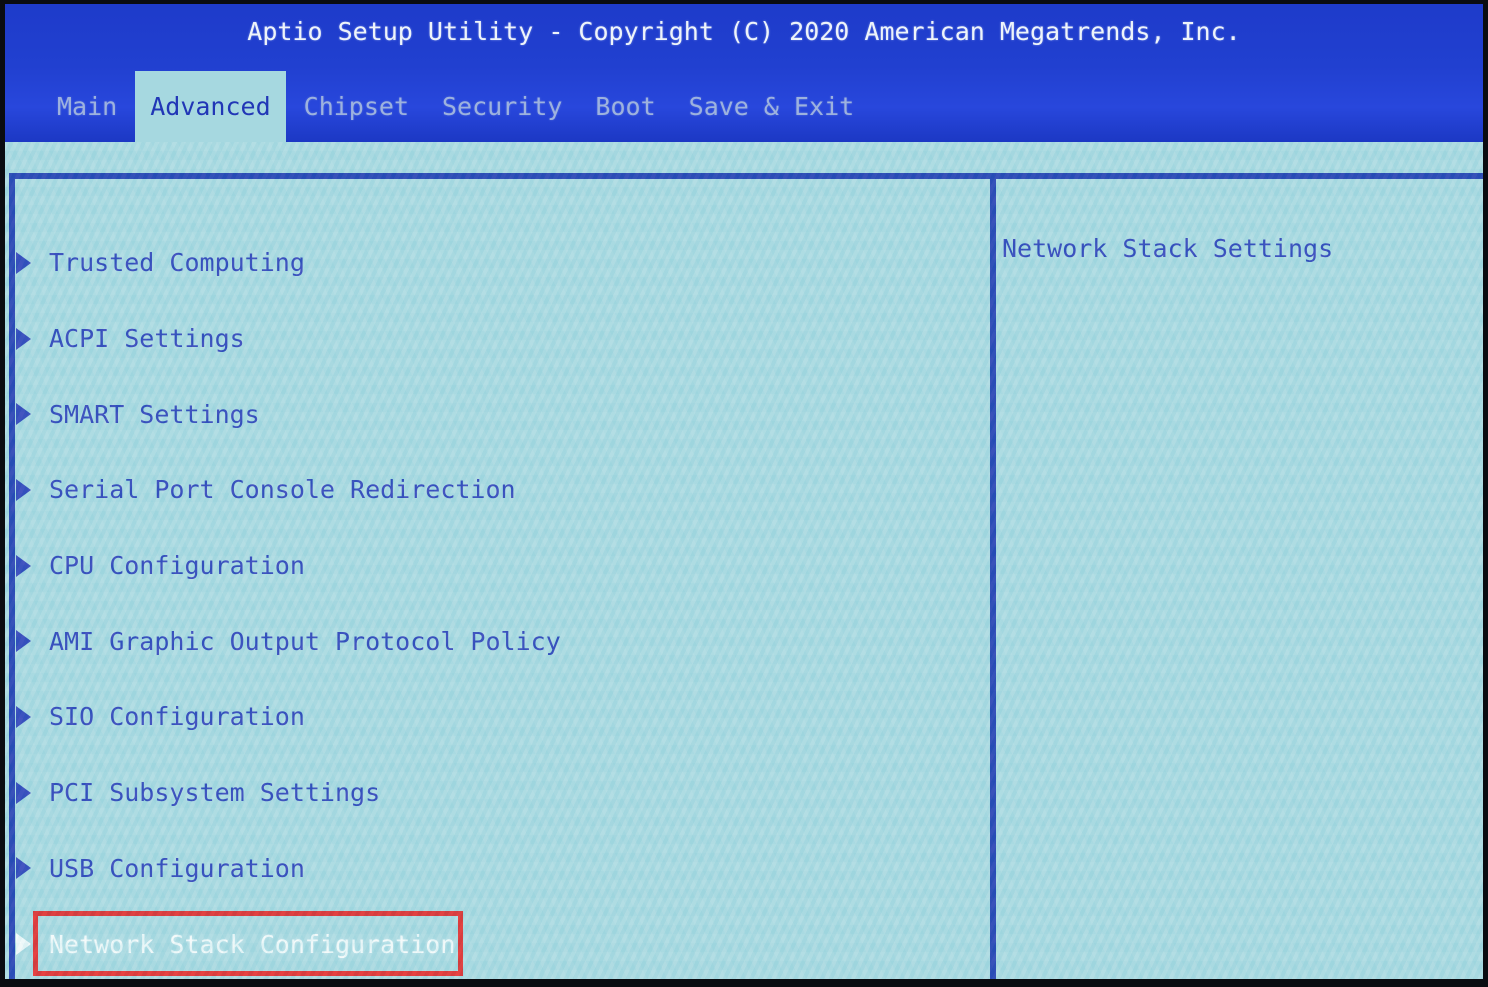 This screenshot has height=987, width=1488. I want to click on menu-item-ami-graphic-output-protocol-policy: AMI Graphic Output Protocol Policy, so click(500, 641).